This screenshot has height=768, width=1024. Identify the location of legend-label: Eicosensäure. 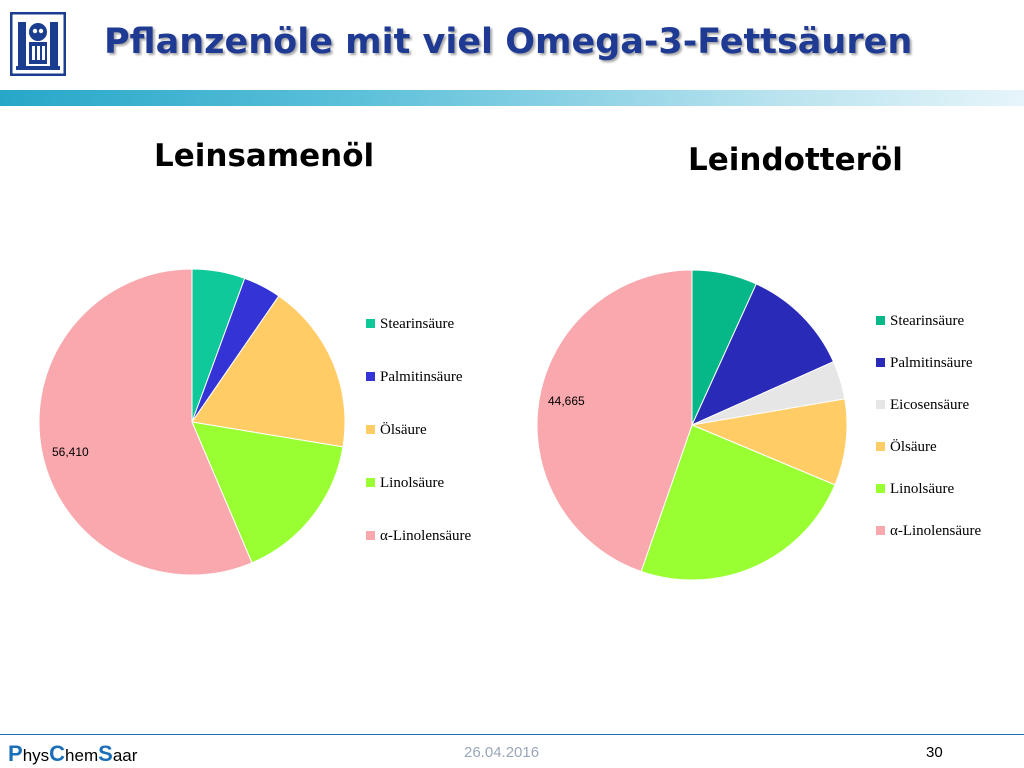
(929, 405).